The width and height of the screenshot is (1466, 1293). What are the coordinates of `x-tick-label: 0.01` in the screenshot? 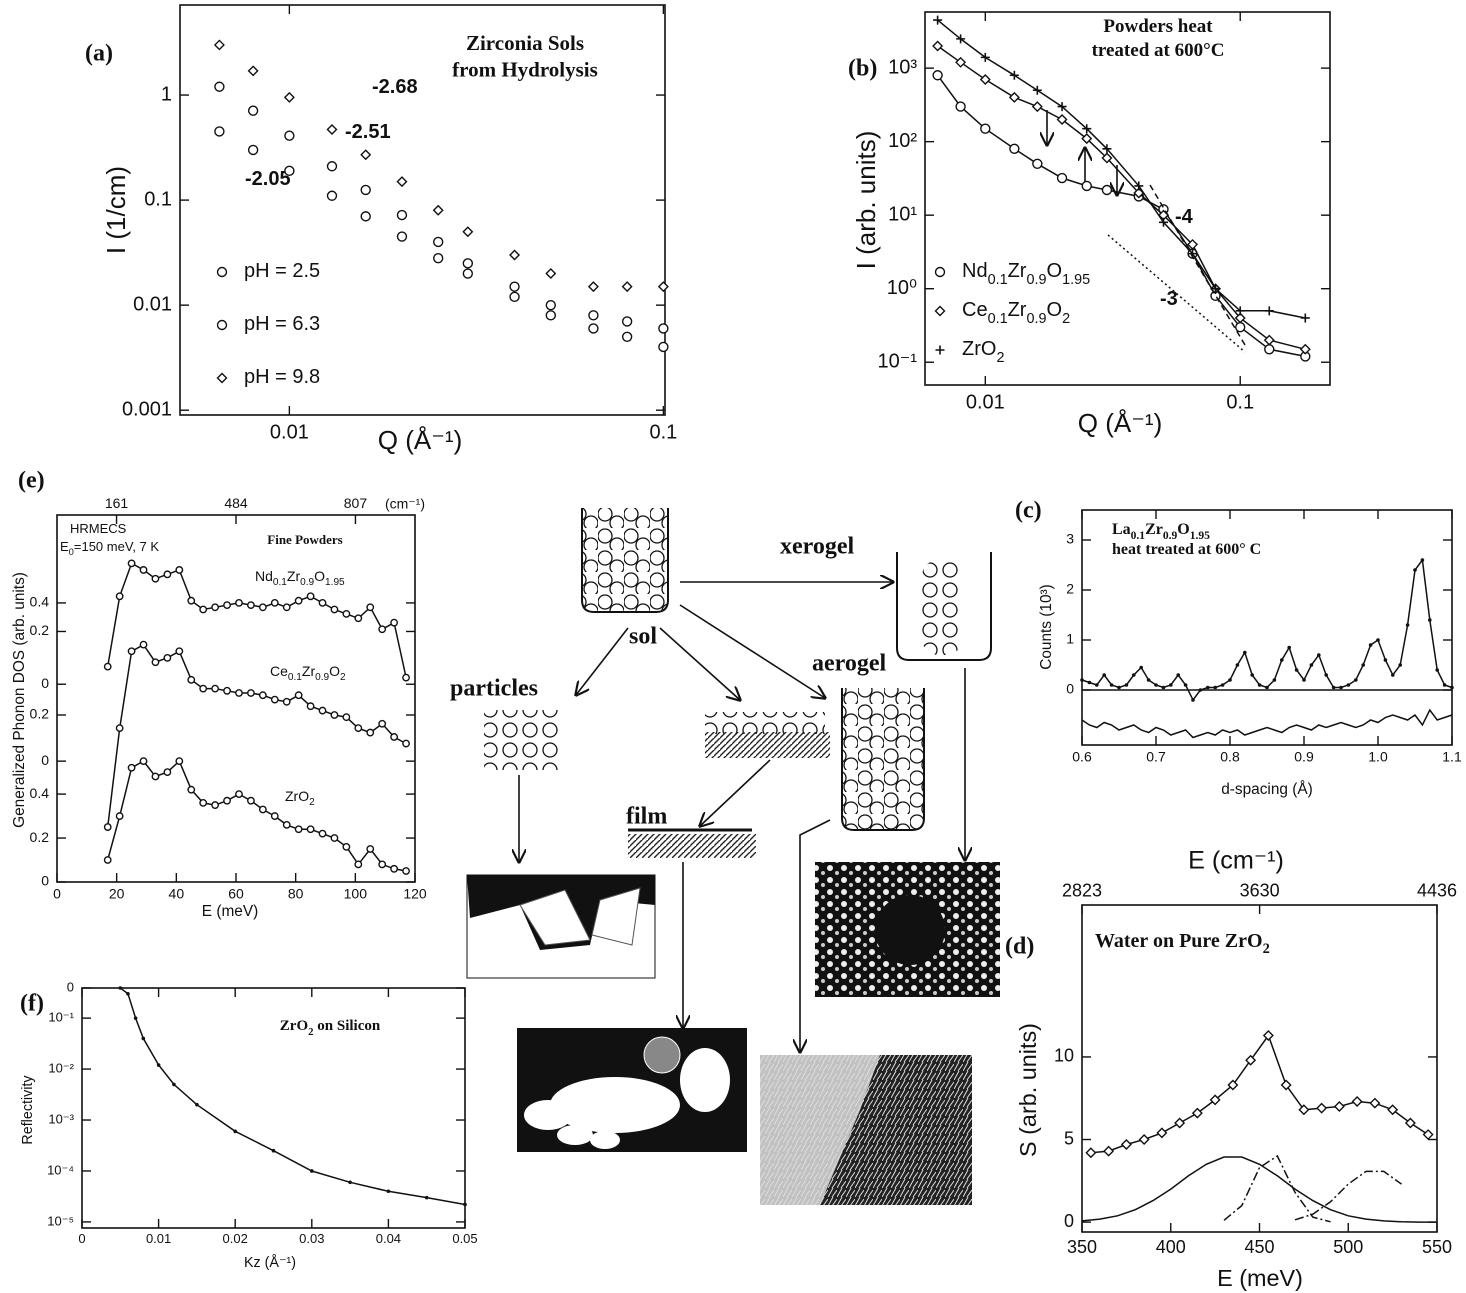 It's located at (158, 1238).